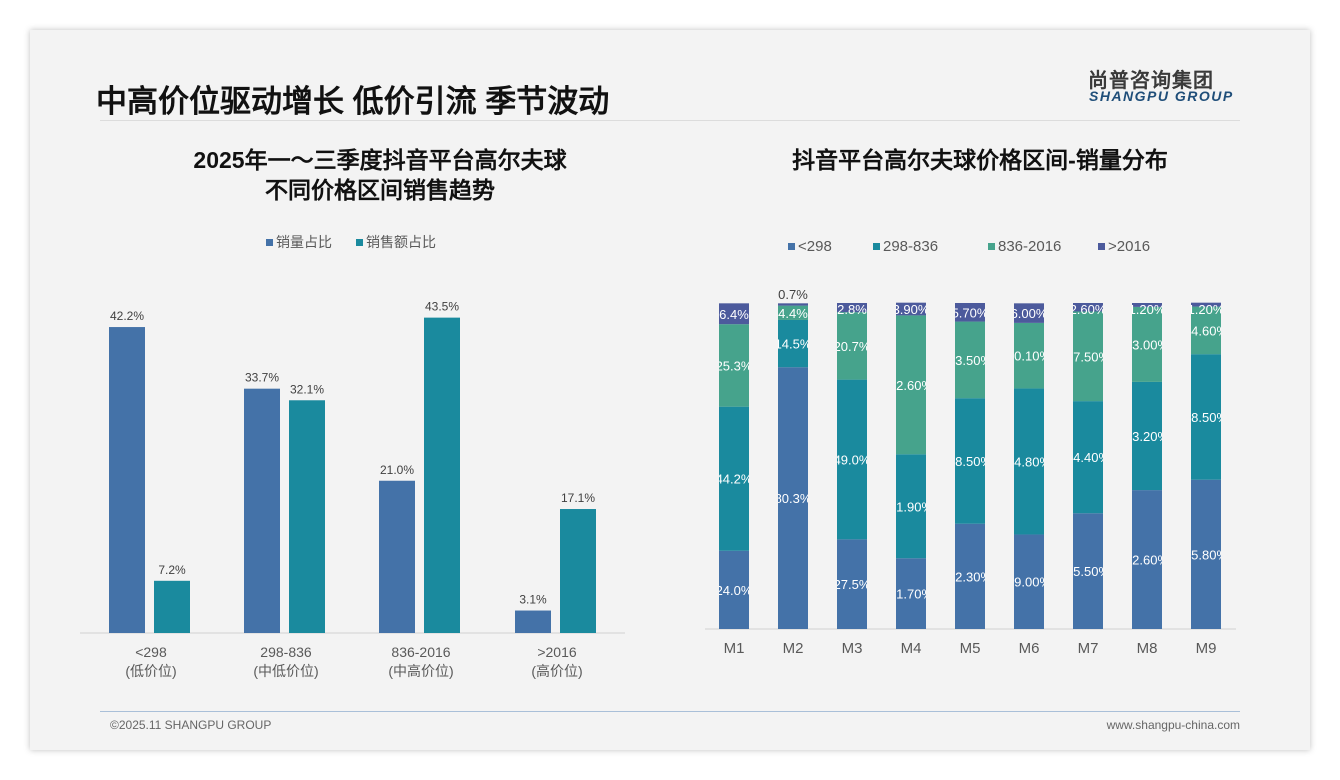 The width and height of the screenshot is (1340, 780). What do you see at coordinates (1088, 571) in the screenshot?
I see `segment-label: 35.50%` at bounding box center [1088, 571].